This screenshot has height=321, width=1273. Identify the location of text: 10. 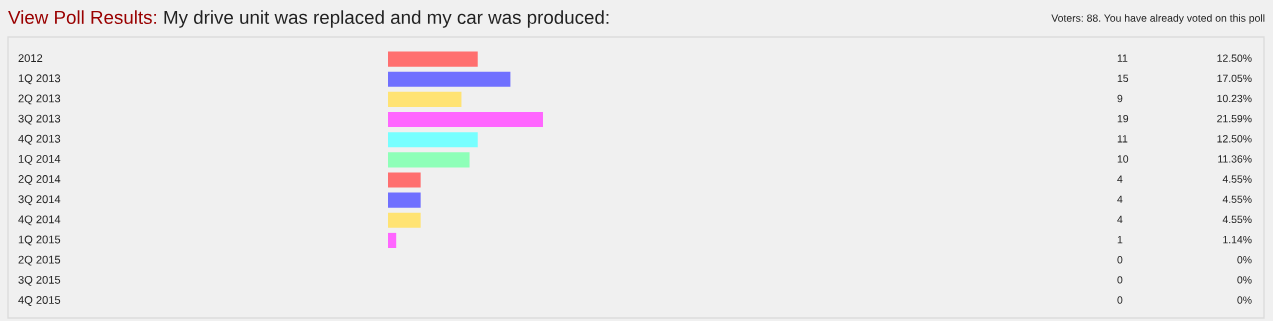
(1123, 159).